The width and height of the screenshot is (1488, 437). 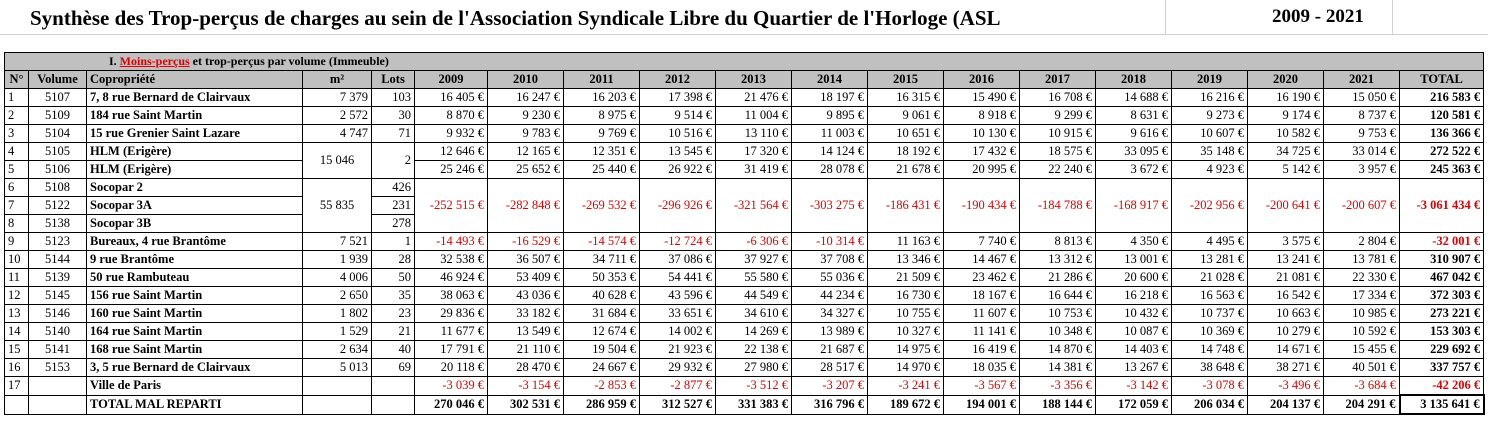 I want to click on row-lots: 71, so click(x=393, y=133).